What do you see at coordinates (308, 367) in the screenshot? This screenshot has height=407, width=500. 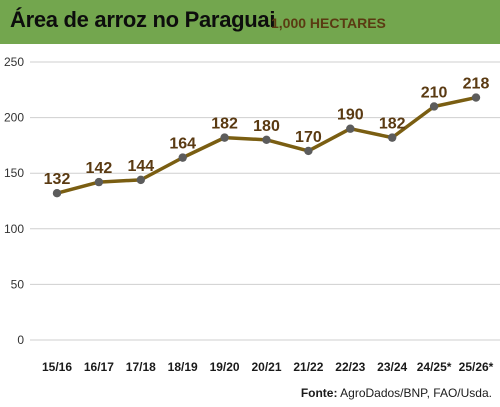 I see `x-tick-label: 21/22` at bounding box center [308, 367].